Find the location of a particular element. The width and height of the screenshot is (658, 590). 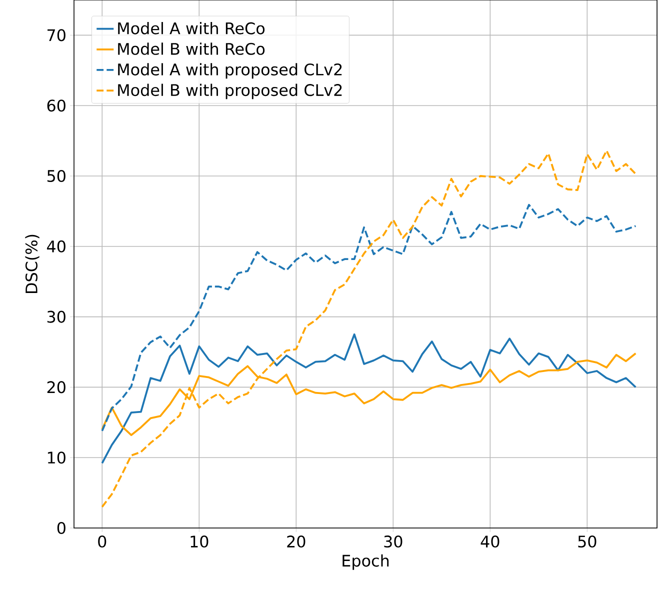

x-tick-label: 40 is located at coordinates (490, 542).